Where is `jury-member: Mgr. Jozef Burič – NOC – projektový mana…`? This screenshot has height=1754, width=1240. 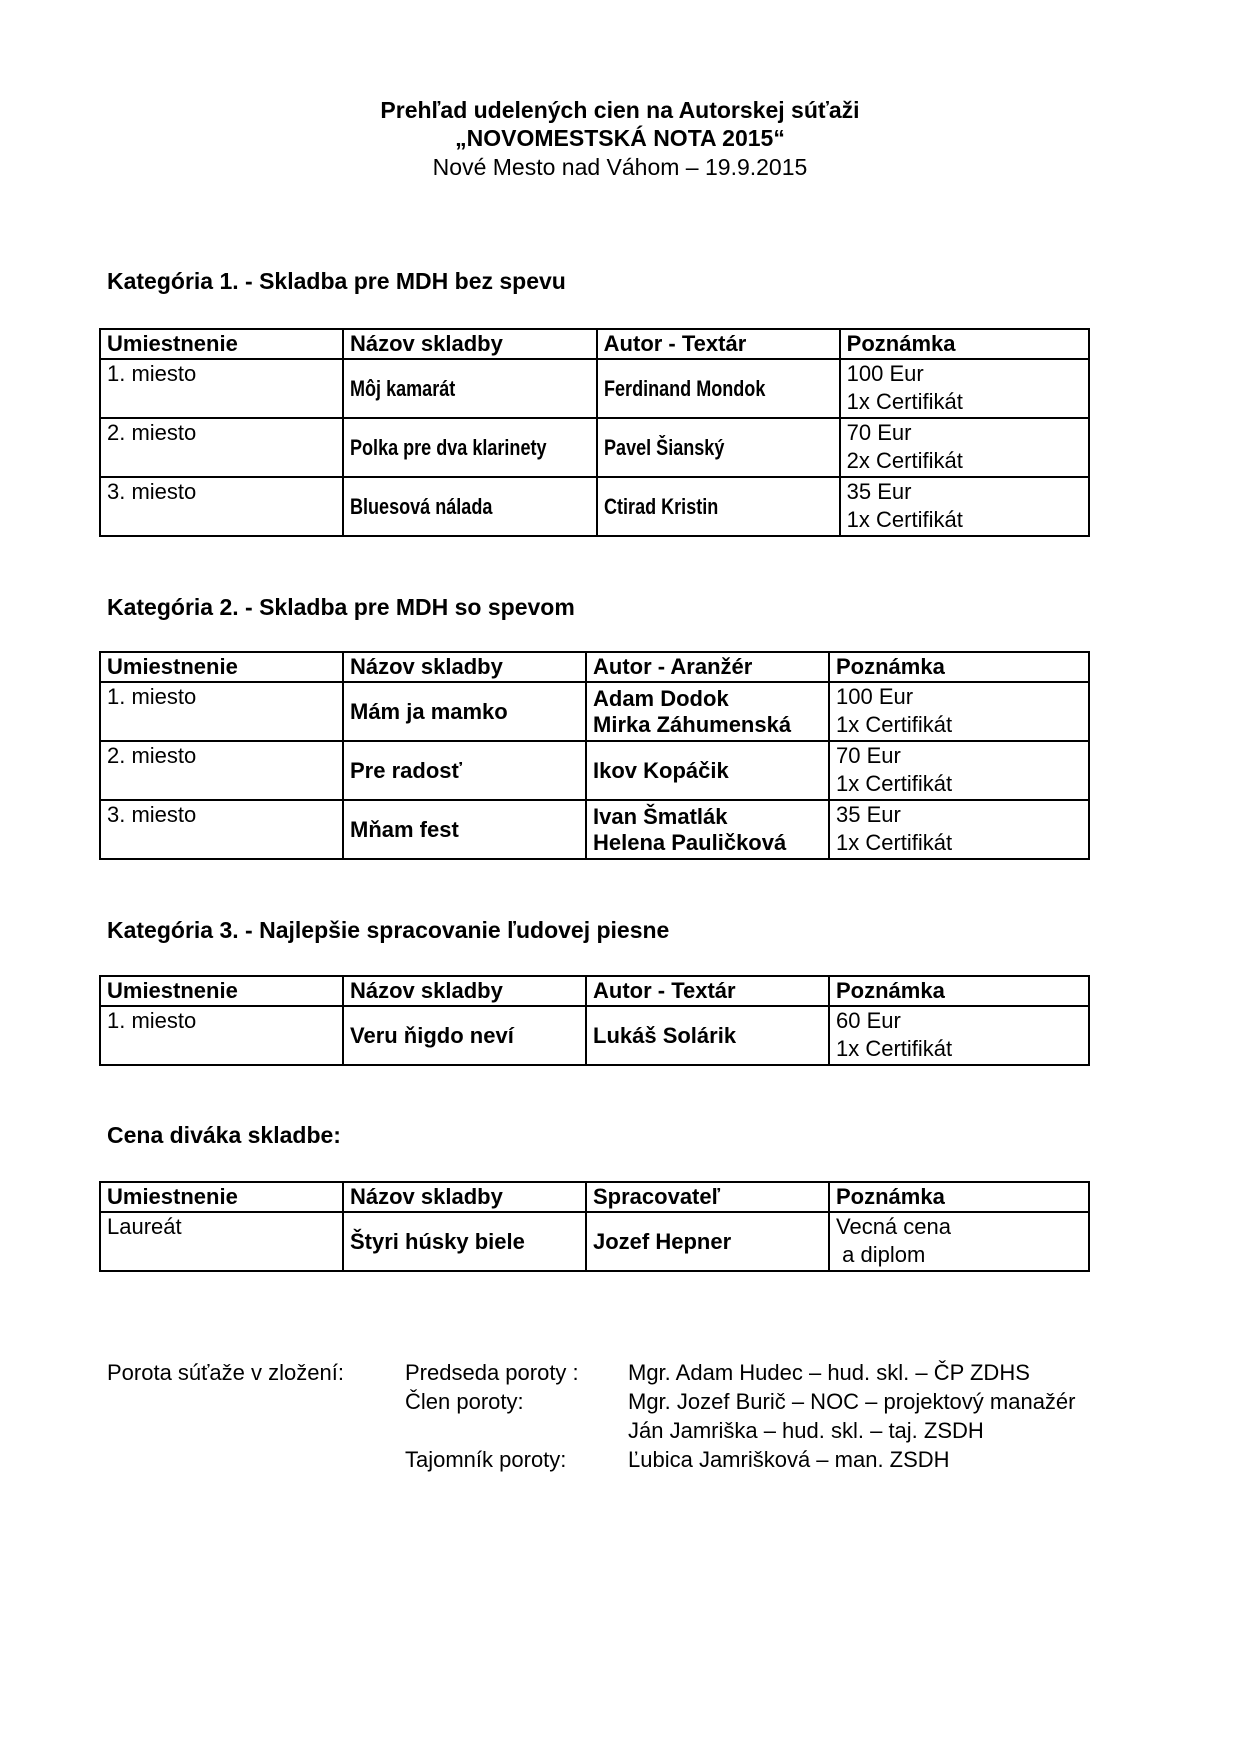 jury-member: Mgr. Jozef Burič – NOC – projektový mana… is located at coordinates (852, 1401).